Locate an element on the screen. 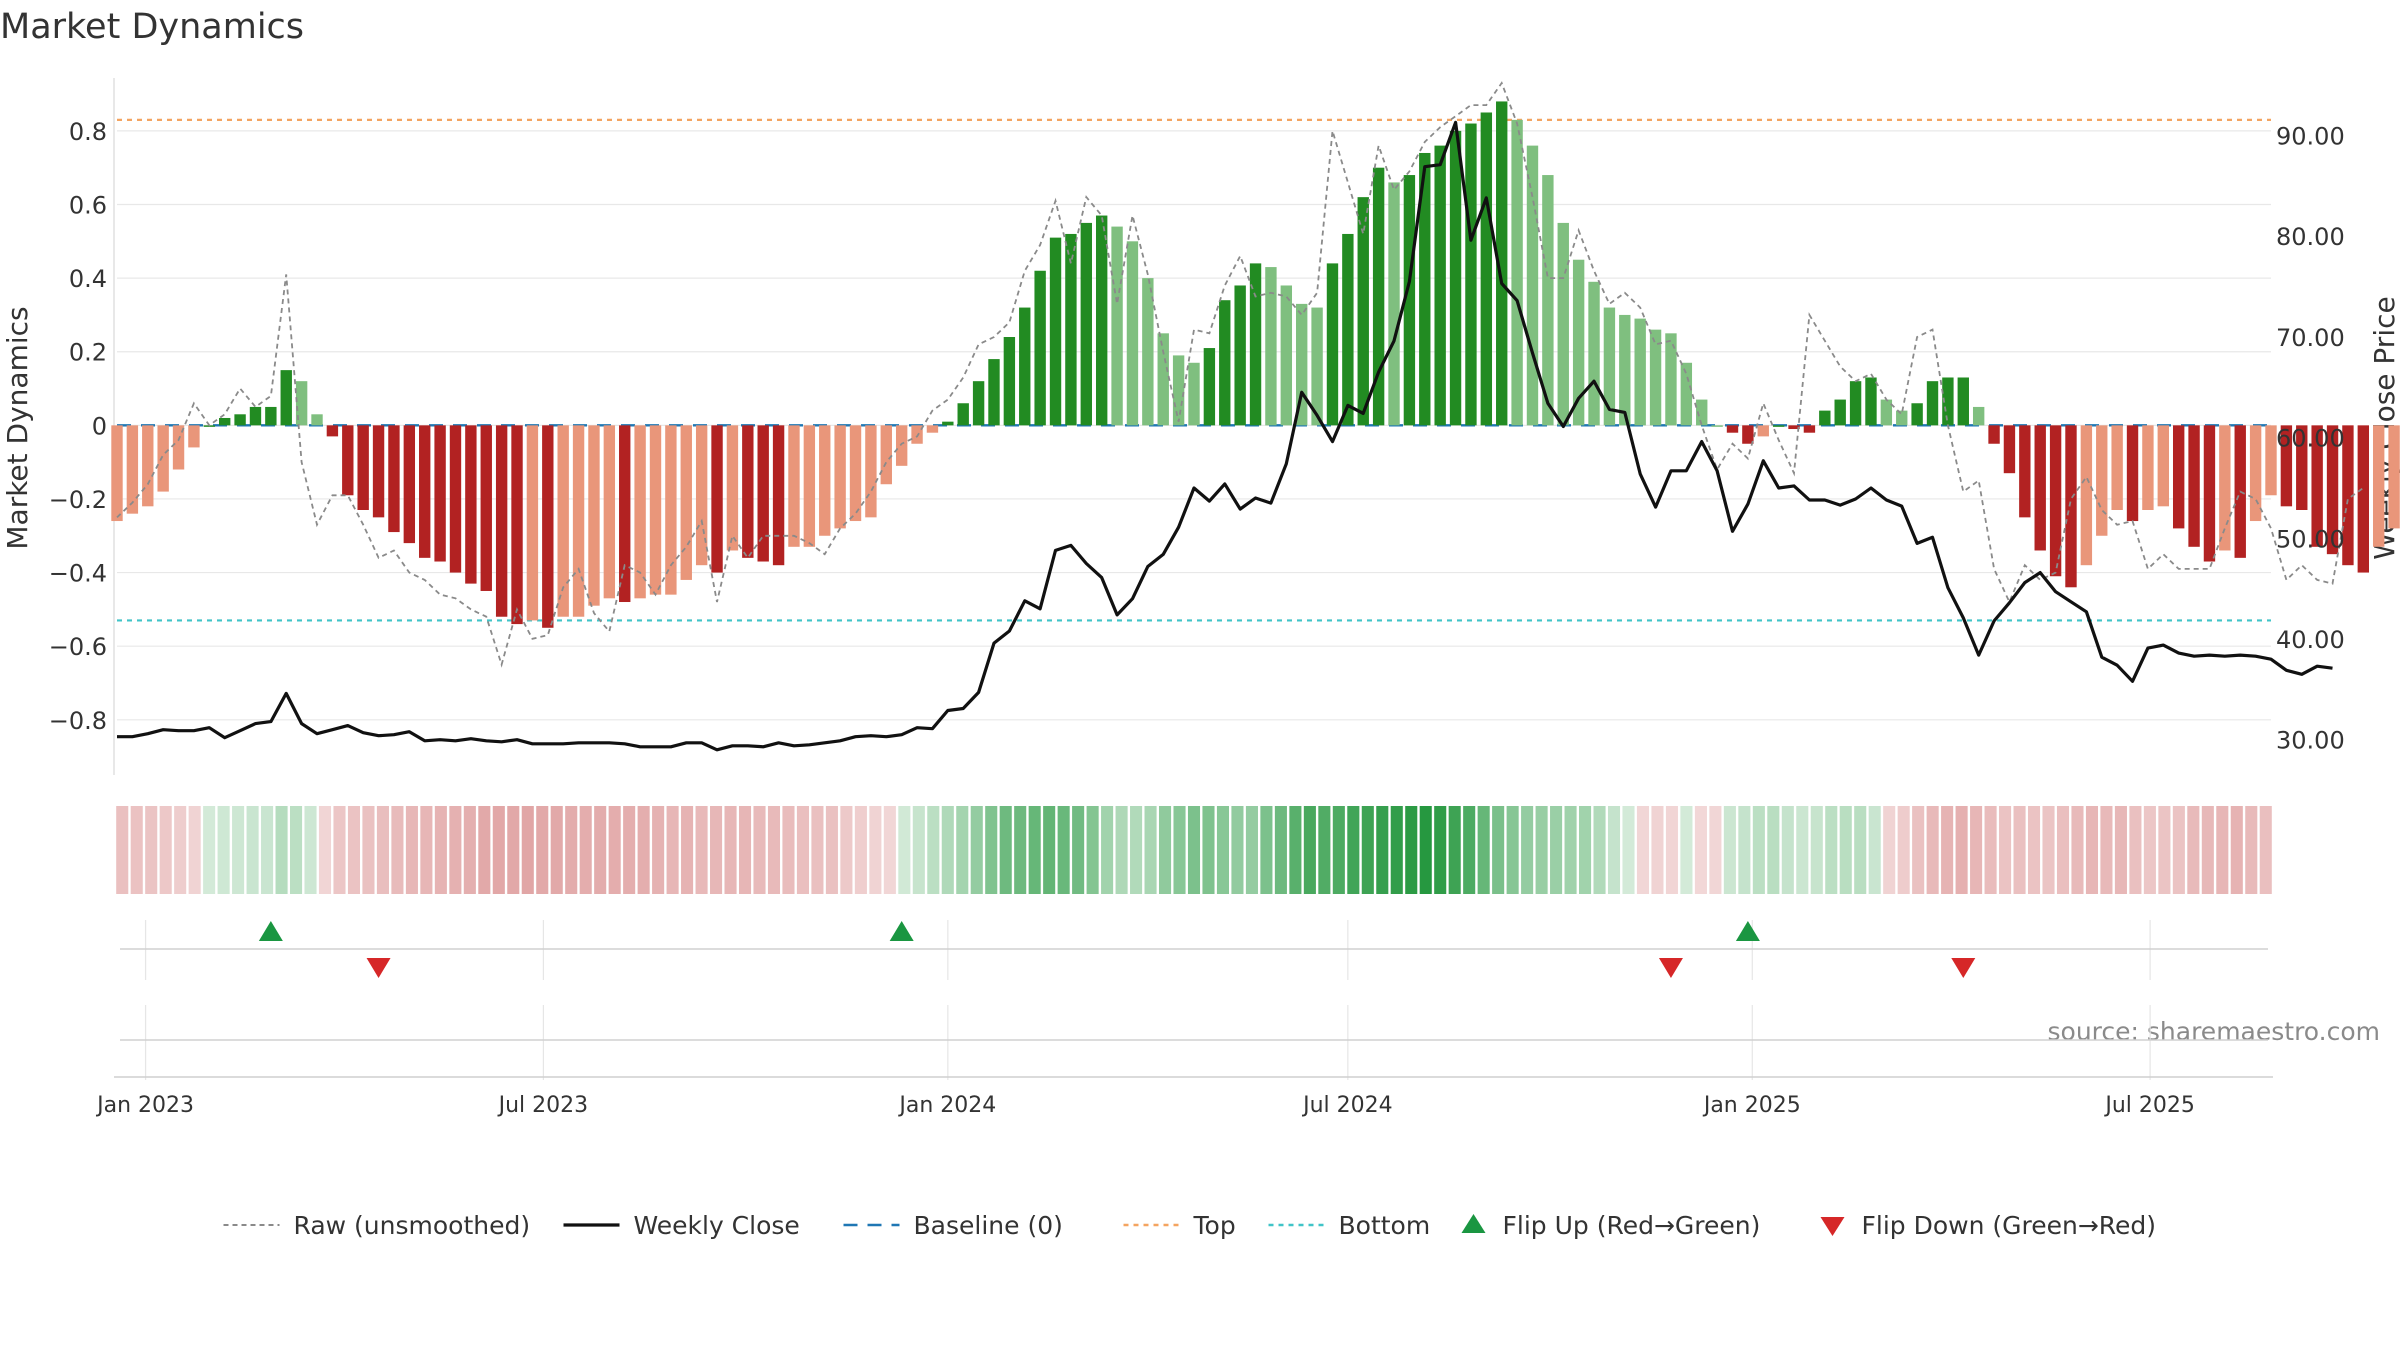 This screenshot has width=2400, height=1350. legend-item-bottom: Bottom is located at coordinates (1349, 1225).